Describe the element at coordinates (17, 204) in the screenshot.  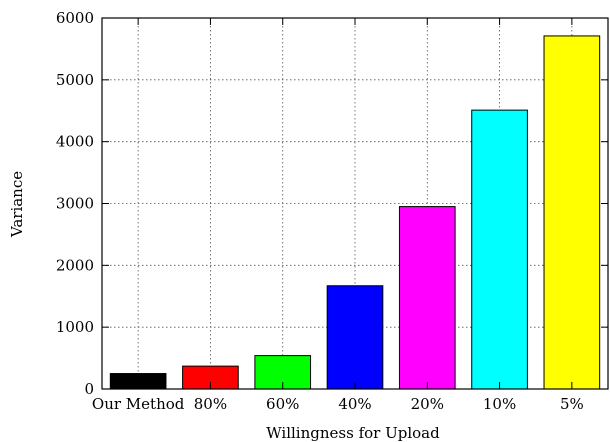
I see `y-axis-title: Variance` at that location.